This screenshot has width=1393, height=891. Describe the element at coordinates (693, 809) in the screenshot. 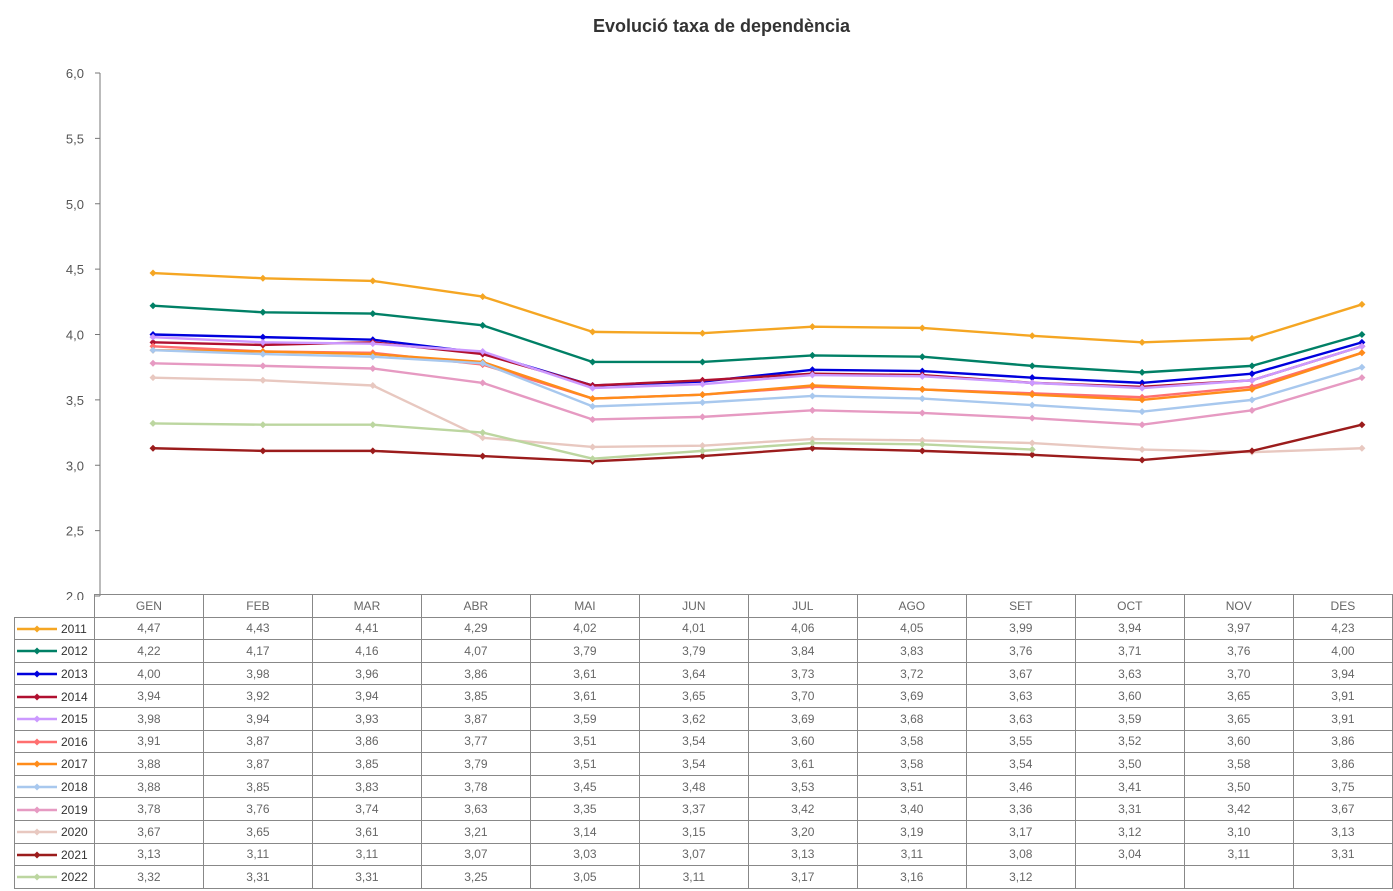

I see `table-cell: 3,37` at that location.